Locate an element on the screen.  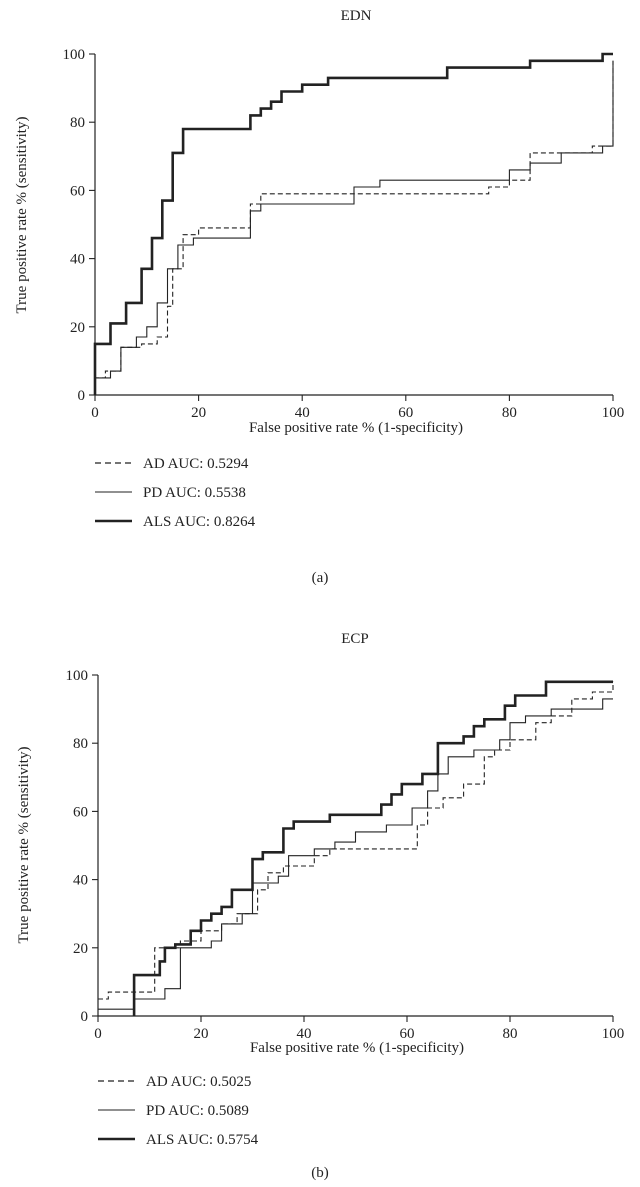
legend-label-pd-edn: PD AUC: 0.5538 is located at coordinates (194, 493).